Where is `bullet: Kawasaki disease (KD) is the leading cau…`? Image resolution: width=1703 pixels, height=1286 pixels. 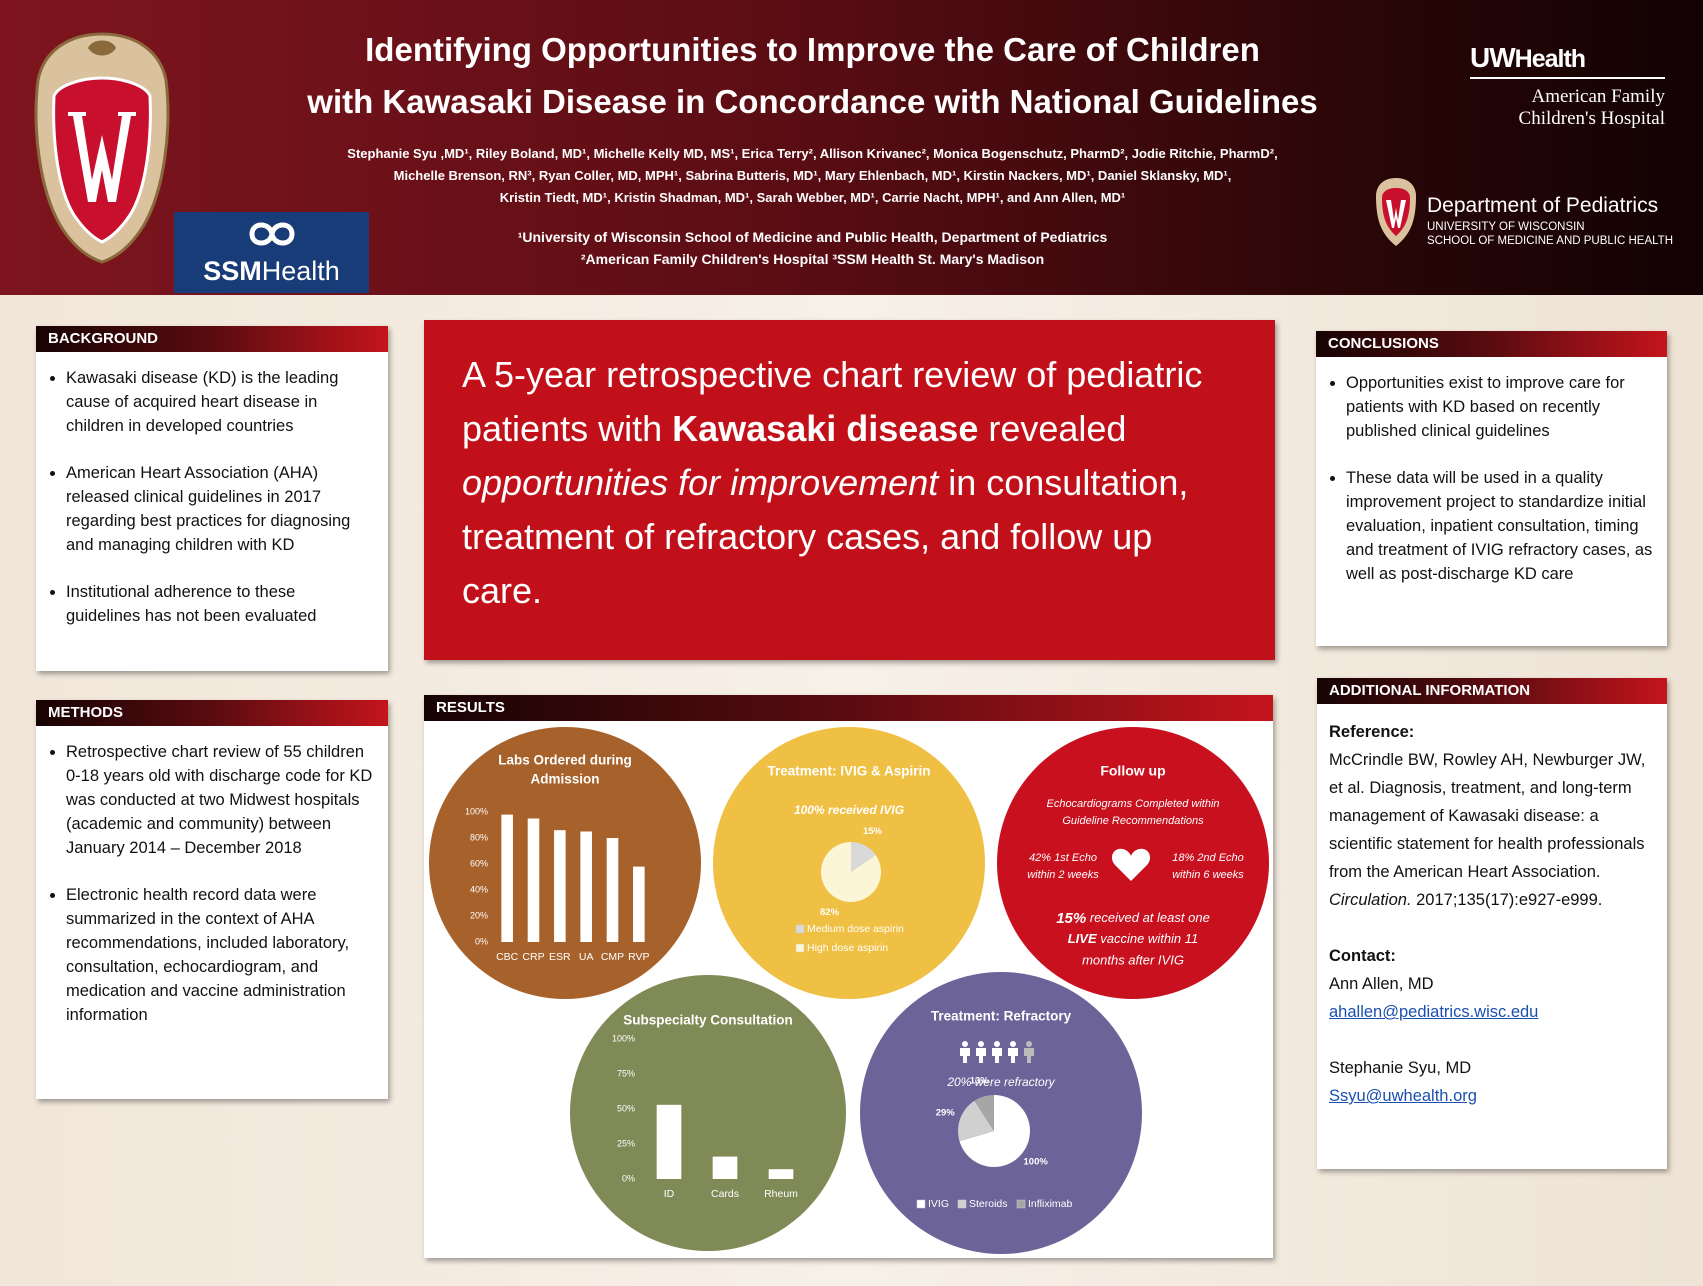 bullet: Kawasaki disease (KD) is the leading cau… is located at coordinates (220, 402).